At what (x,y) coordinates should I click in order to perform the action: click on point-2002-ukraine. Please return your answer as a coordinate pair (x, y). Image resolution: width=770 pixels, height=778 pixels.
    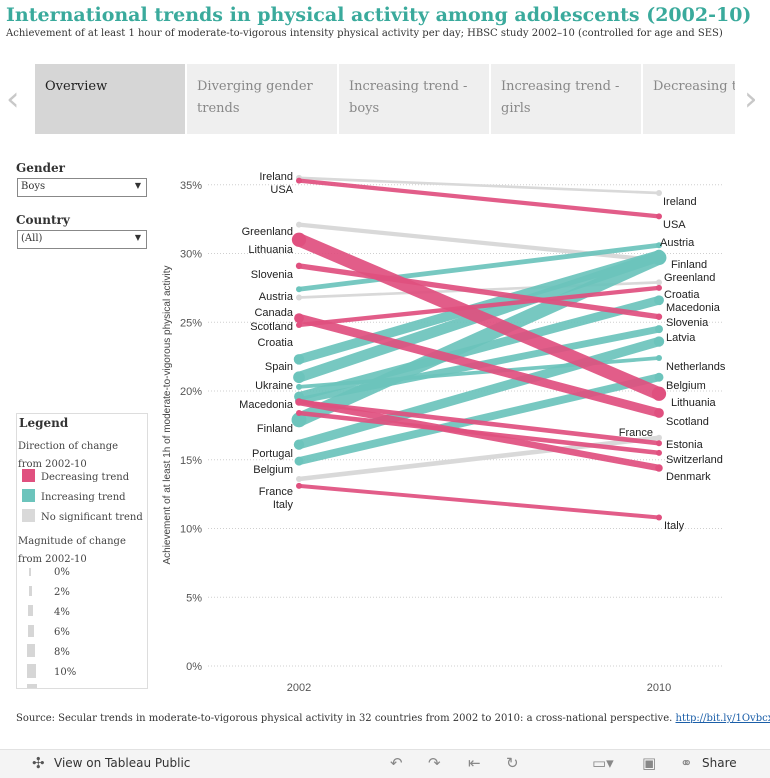
    Looking at the image, I should click on (299, 377).